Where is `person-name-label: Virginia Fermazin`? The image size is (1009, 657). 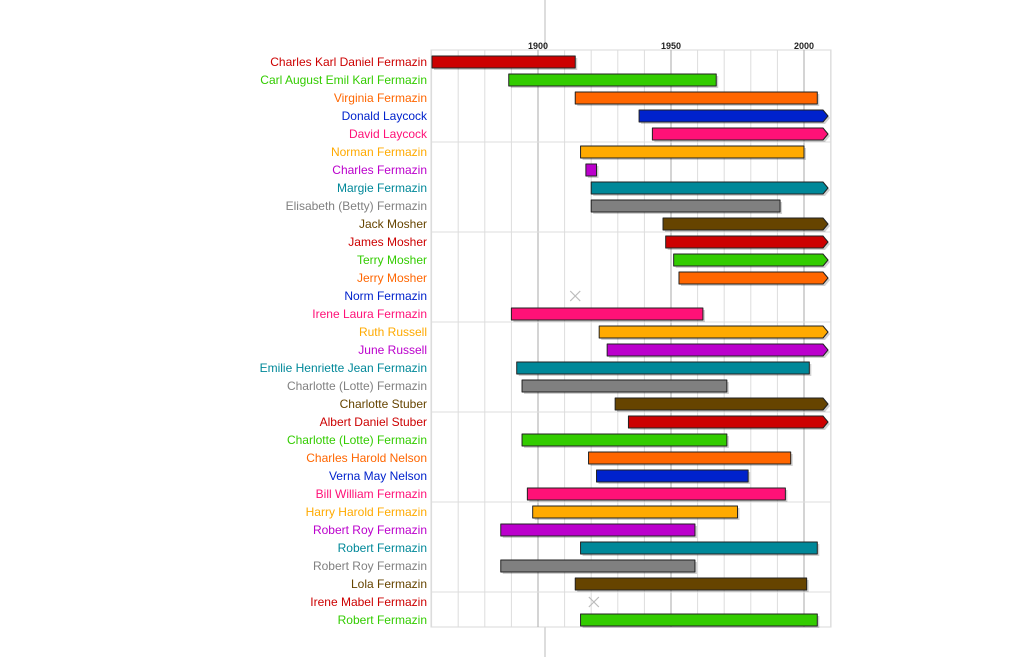
person-name-label: Virginia Fermazin is located at coordinates (380, 98).